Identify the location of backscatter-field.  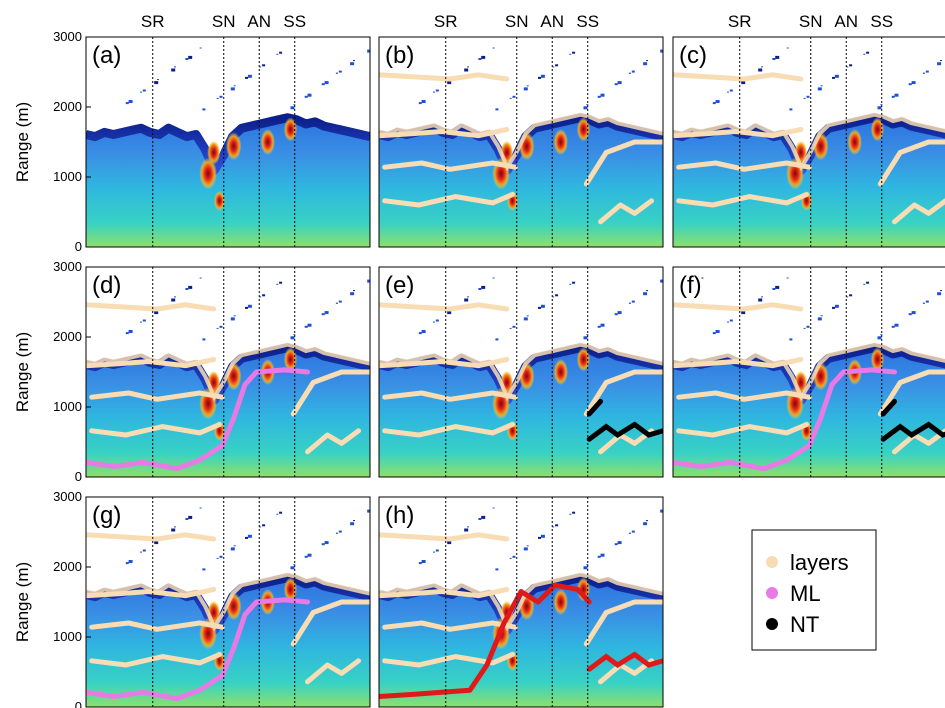
(521, 180).